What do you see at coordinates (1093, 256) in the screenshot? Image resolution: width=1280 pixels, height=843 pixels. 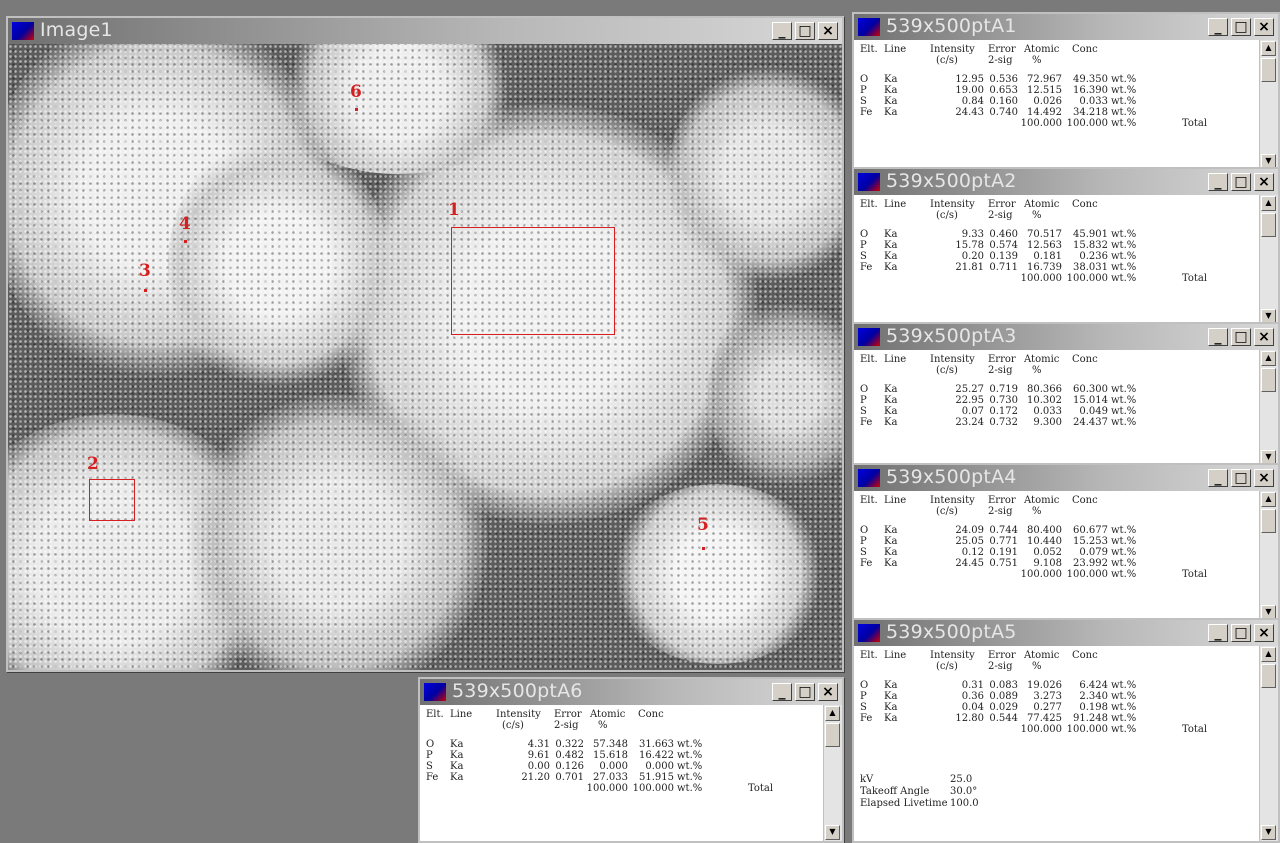 I see `cell-conc: 0.236` at bounding box center [1093, 256].